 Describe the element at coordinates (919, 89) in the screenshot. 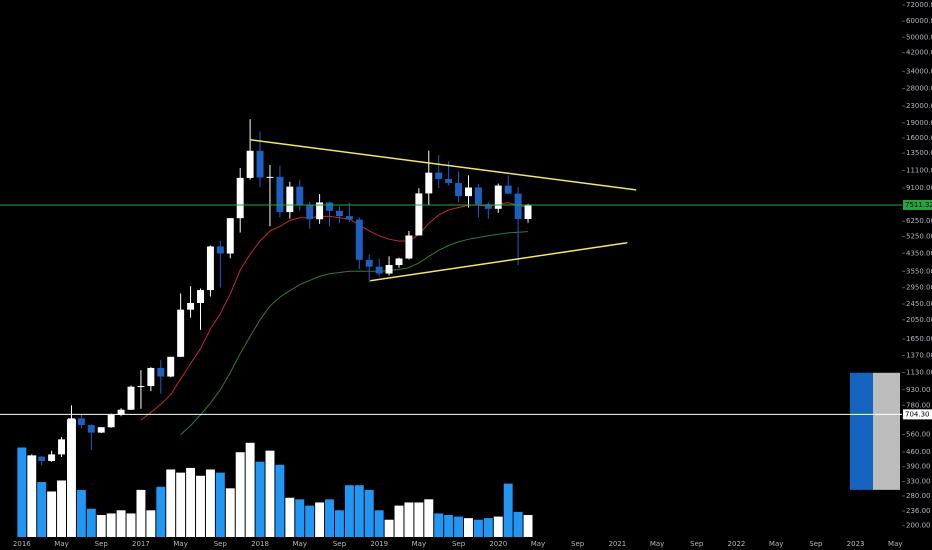

I see `y-tick-label: 28000.00` at that location.